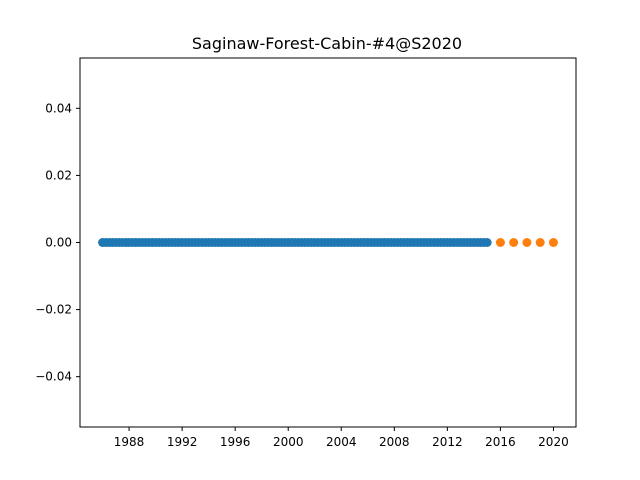  What do you see at coordinates (288, 442) in the screenshot?
I see `x-tick-label: 2000` at bounding box center [288, 442].